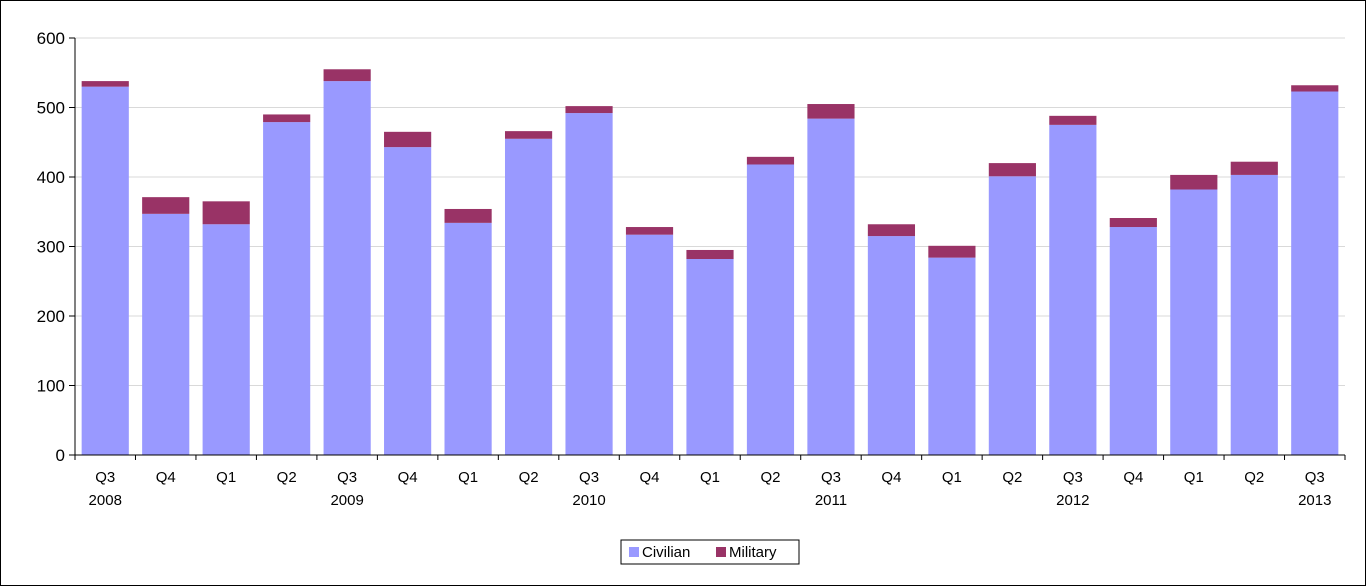 Image resolution: width=1366 pixels, height=587 pixels. I want to click on legend-label-civilian: Civilian, so click(666, 552).